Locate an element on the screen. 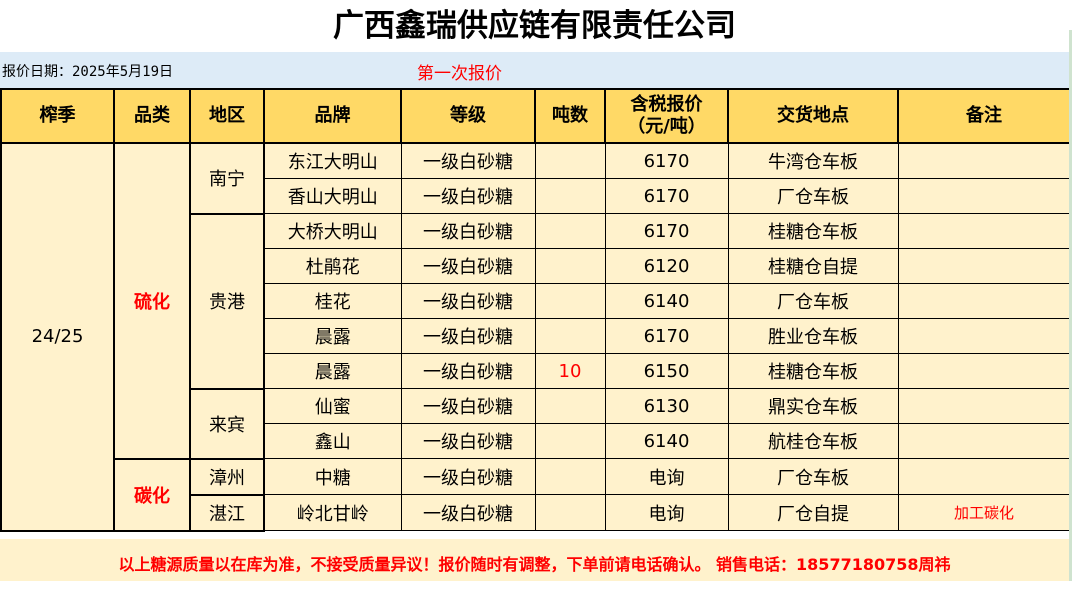 The width and height of the screenshot is (1072, 591). table-row: 碳化 漳州 中糖 一级白砂糖 电询 厂仓车板 is located at coordinates (536, 494).